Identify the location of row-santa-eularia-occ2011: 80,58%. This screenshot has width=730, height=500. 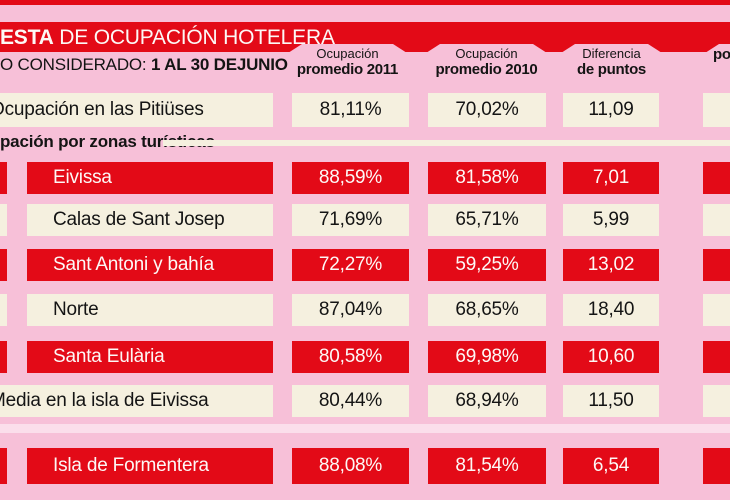
(350, 357).